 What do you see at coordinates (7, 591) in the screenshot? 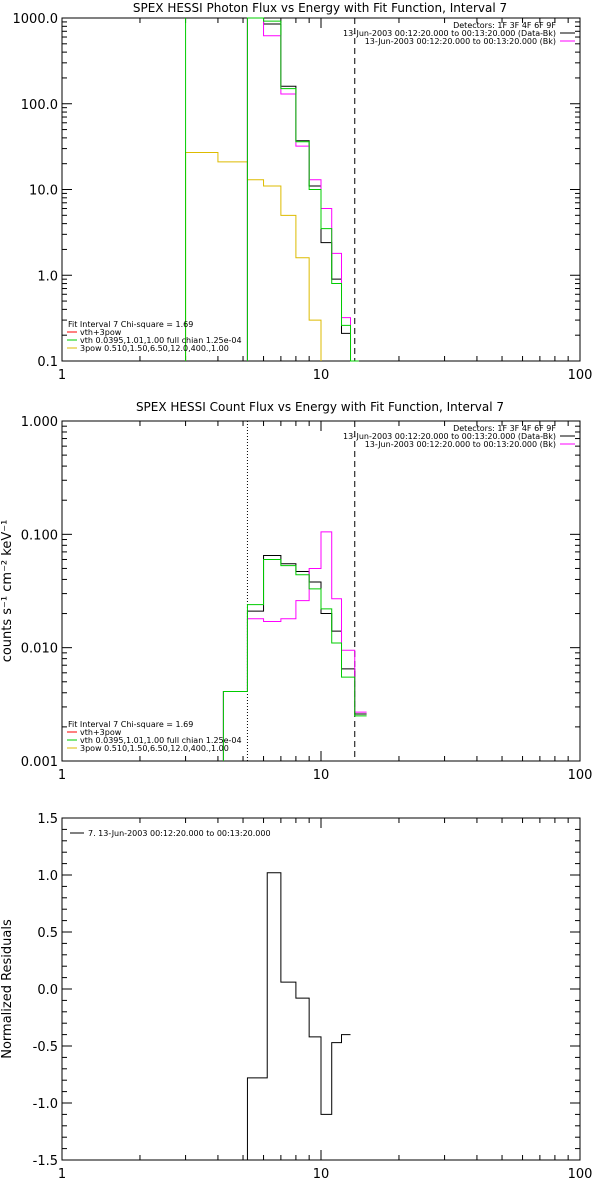
I see `y-axis-label: counts s⁻¹ cm⁻² keV⁻¹` at bounding box center [7, 591].